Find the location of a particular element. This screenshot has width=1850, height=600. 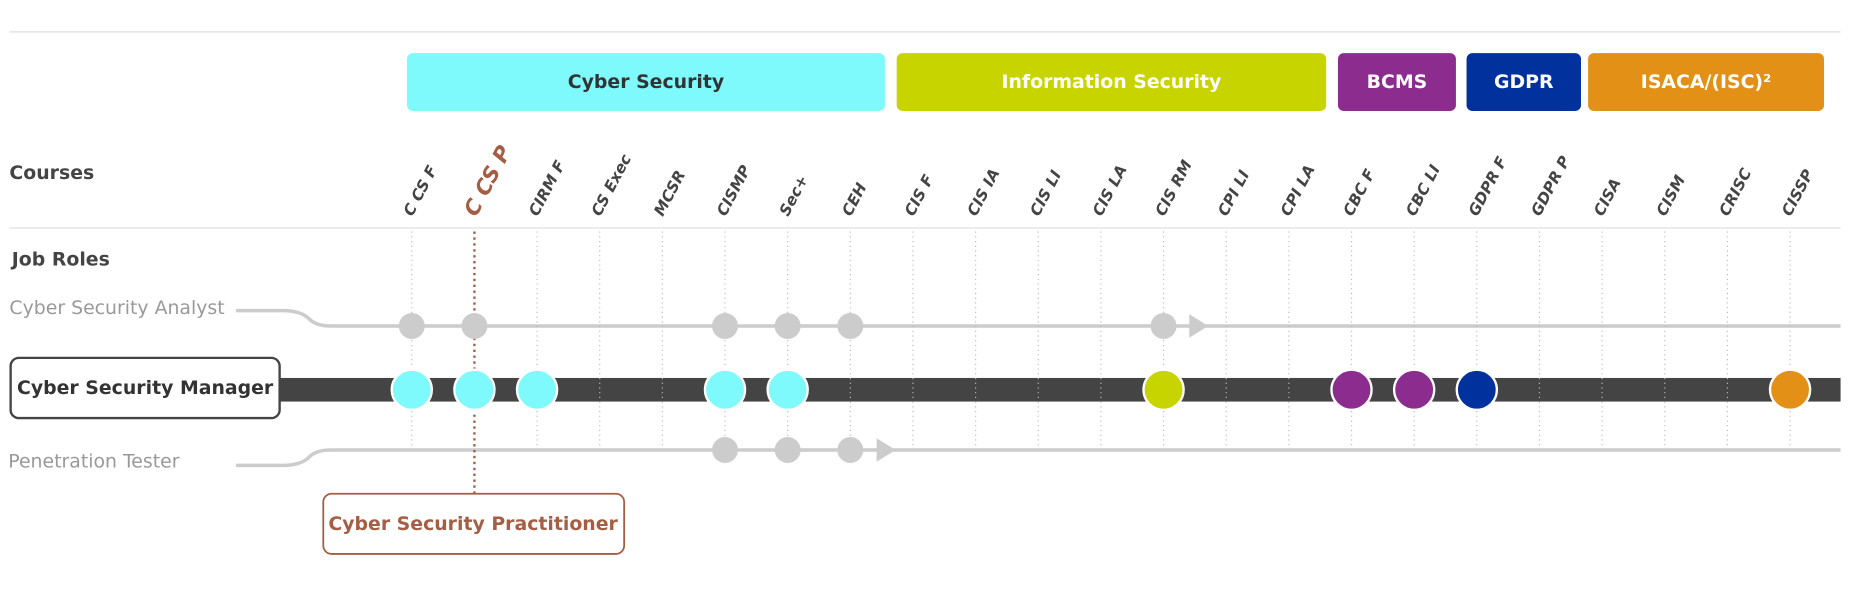

course-label: GDPR P is located at coordinates (1551, 185).